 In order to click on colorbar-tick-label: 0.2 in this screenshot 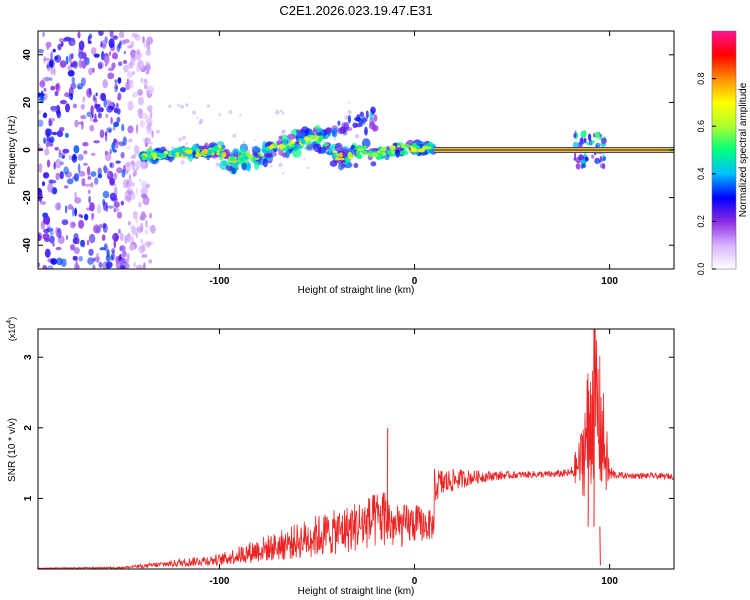, I will do `click(701, 221)`.